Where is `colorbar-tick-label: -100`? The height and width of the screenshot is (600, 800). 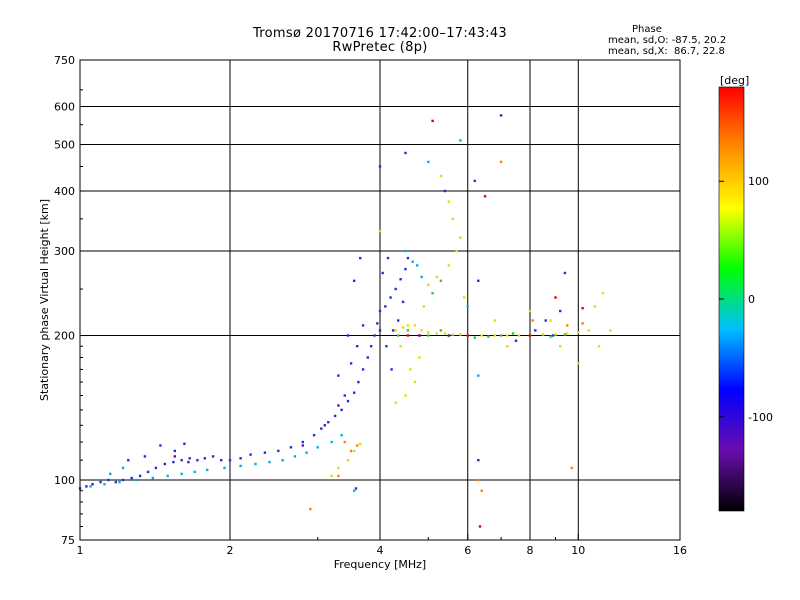 colorbar-tick-label: -100 is located at coordinates (760, 417).